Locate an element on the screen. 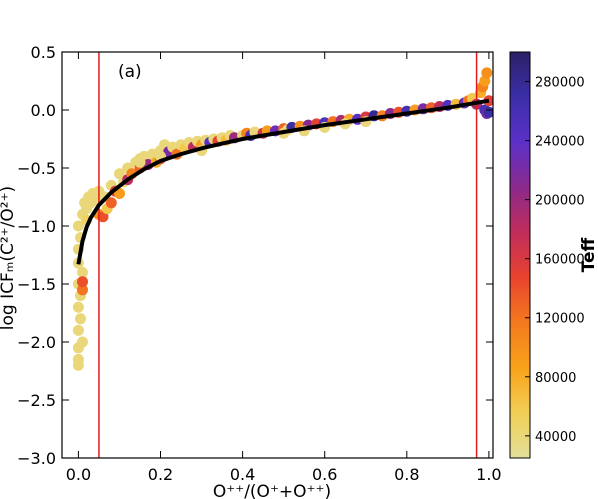  y-tick-label: −0.5 is located at coordinates (36, 168).